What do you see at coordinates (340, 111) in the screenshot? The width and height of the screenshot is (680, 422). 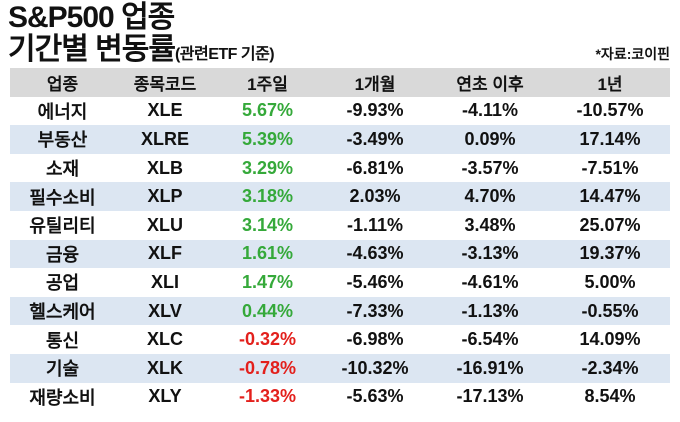 I see `table-row: 에너지 XLE 5.67% -9.93% -4.11% -10.57%` at bounding box center [340, 111].